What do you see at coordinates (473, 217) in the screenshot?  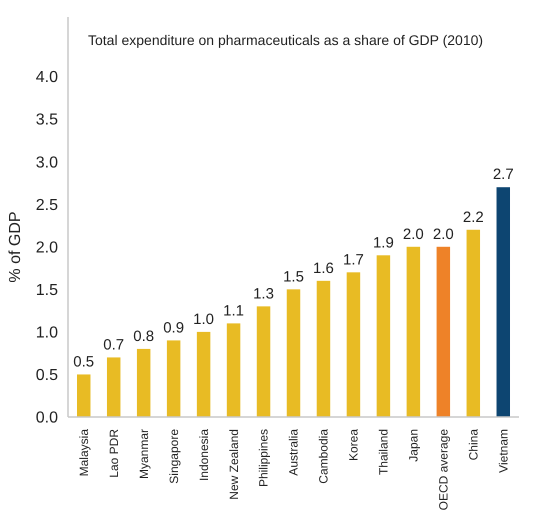 I see `data-label: 2.2` at bounding box center [473, 217].